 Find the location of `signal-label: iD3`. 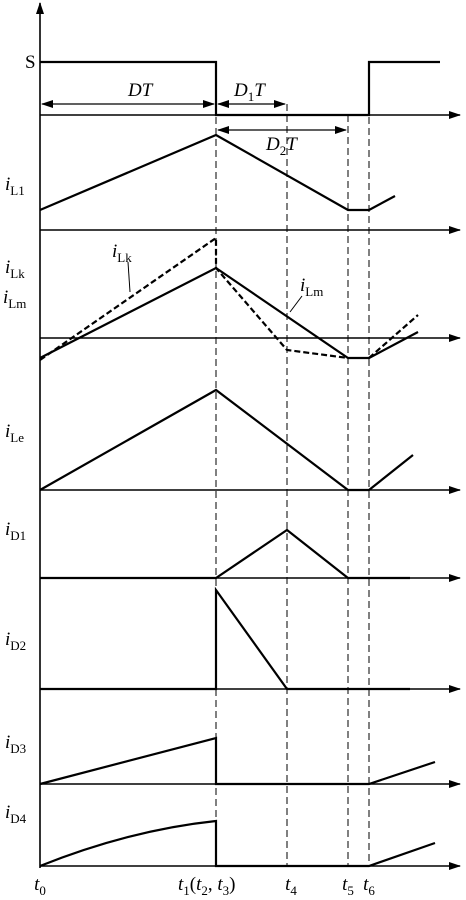

signal-label: iD3 is located at coordinates (15, 744).